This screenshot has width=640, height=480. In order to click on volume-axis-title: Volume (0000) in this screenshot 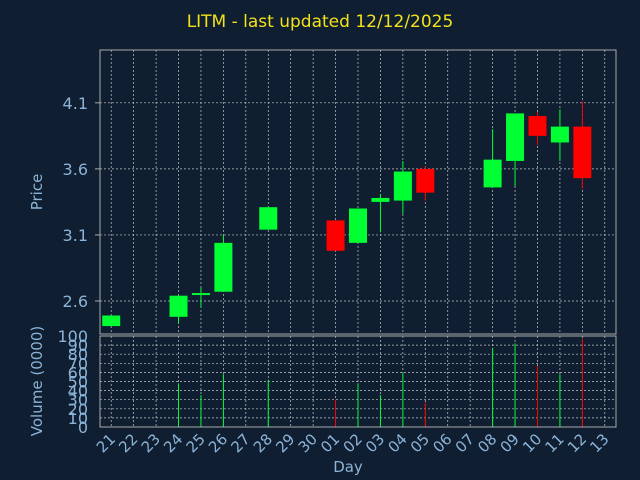, I will do `click(37, 381)`.